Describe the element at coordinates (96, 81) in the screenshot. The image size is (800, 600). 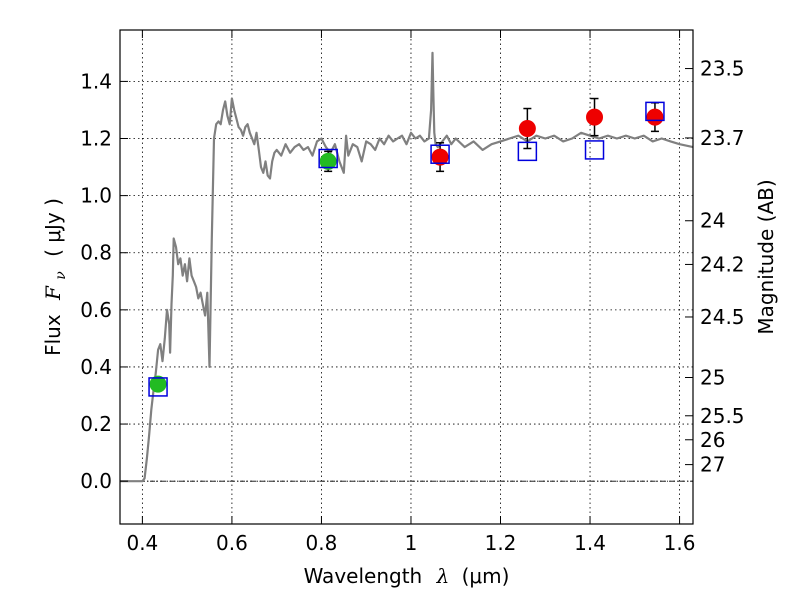
I see `y-tick-label: 1.4` at that location.